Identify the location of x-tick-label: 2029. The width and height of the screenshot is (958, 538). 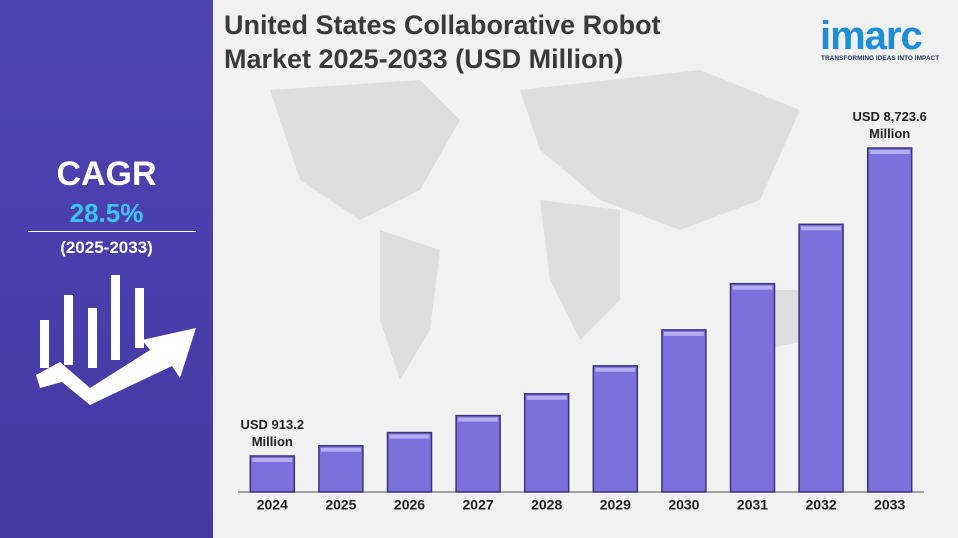
(615, 505).